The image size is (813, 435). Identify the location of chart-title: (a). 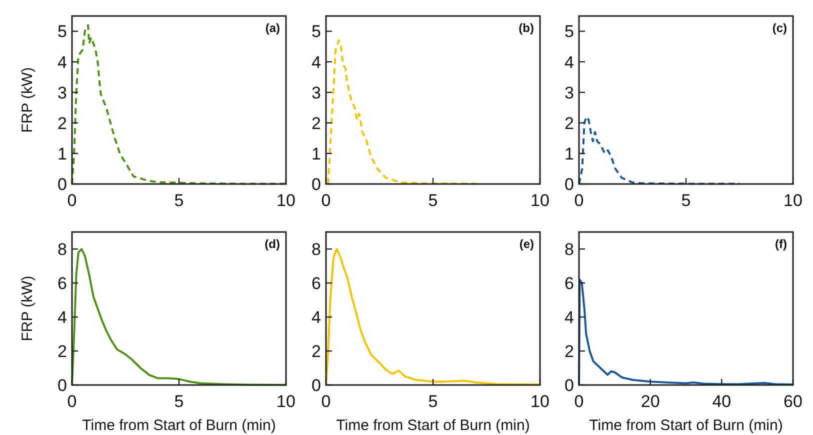
(272, 28).